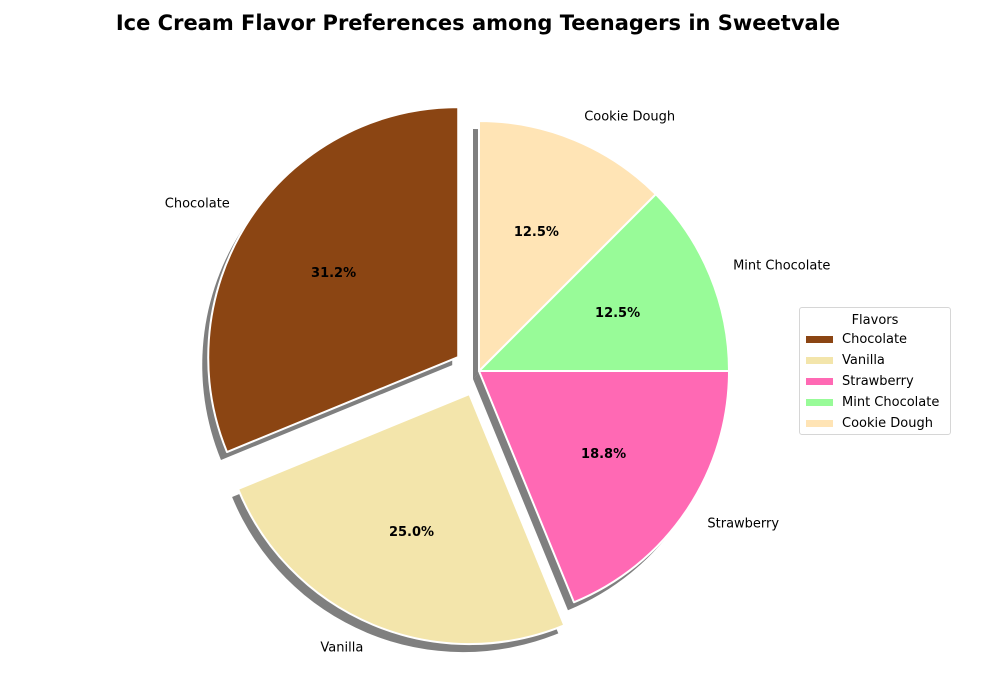 Image resolution: width=1000 pixels, height=700 pixels. I want to click on legend-item-strawberry: Strawberry, so click(875, 381).